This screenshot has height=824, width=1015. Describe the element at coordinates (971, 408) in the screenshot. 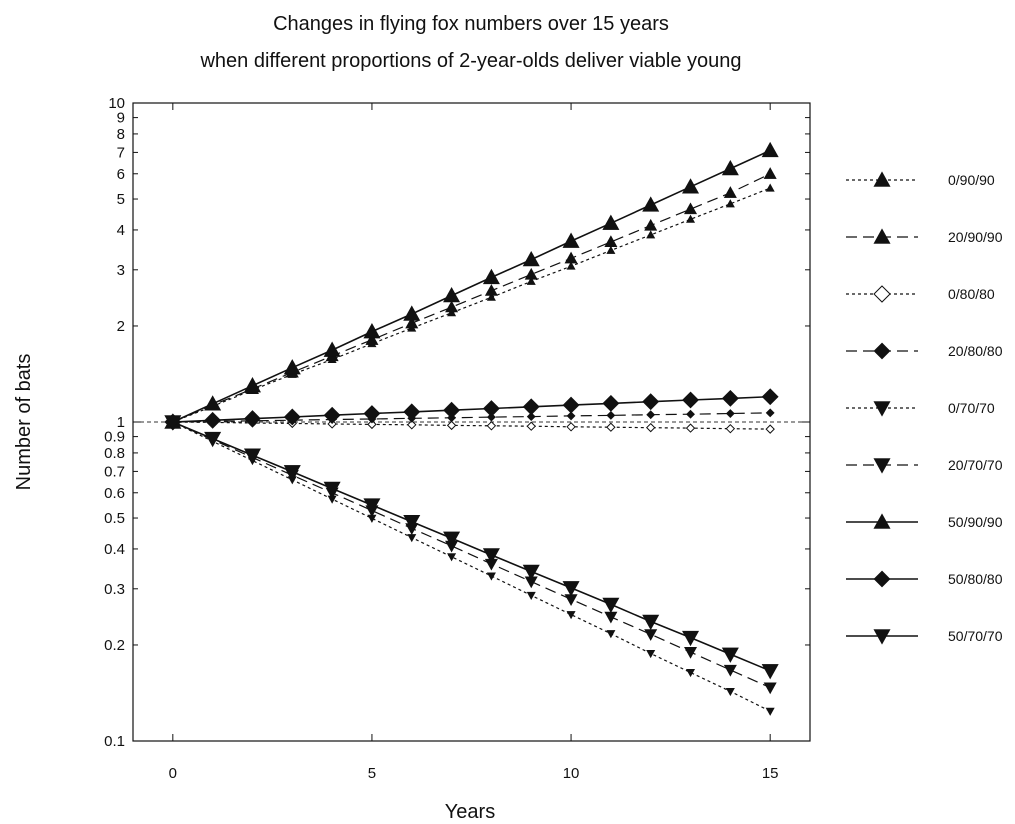

I see `legend-label: 0/70/70` at that location.